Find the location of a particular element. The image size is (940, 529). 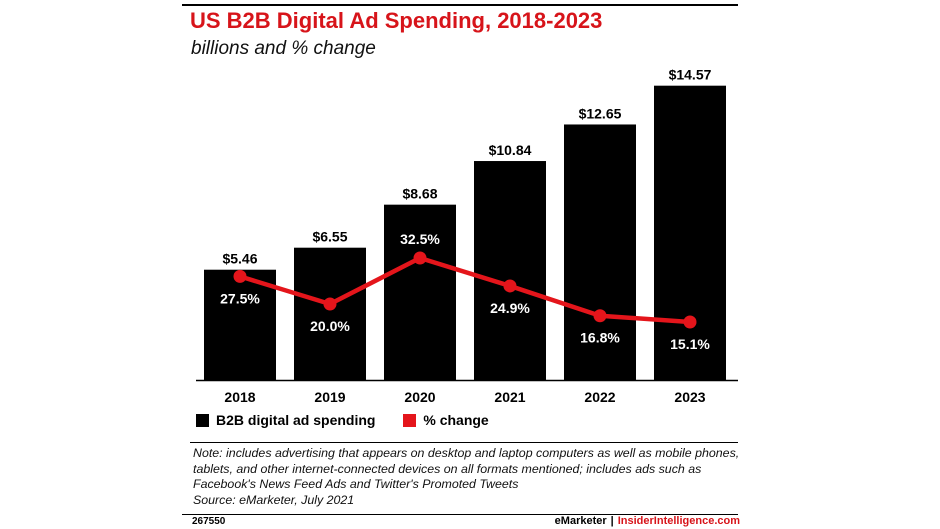

note-divider is located at coordinates (464, 442).